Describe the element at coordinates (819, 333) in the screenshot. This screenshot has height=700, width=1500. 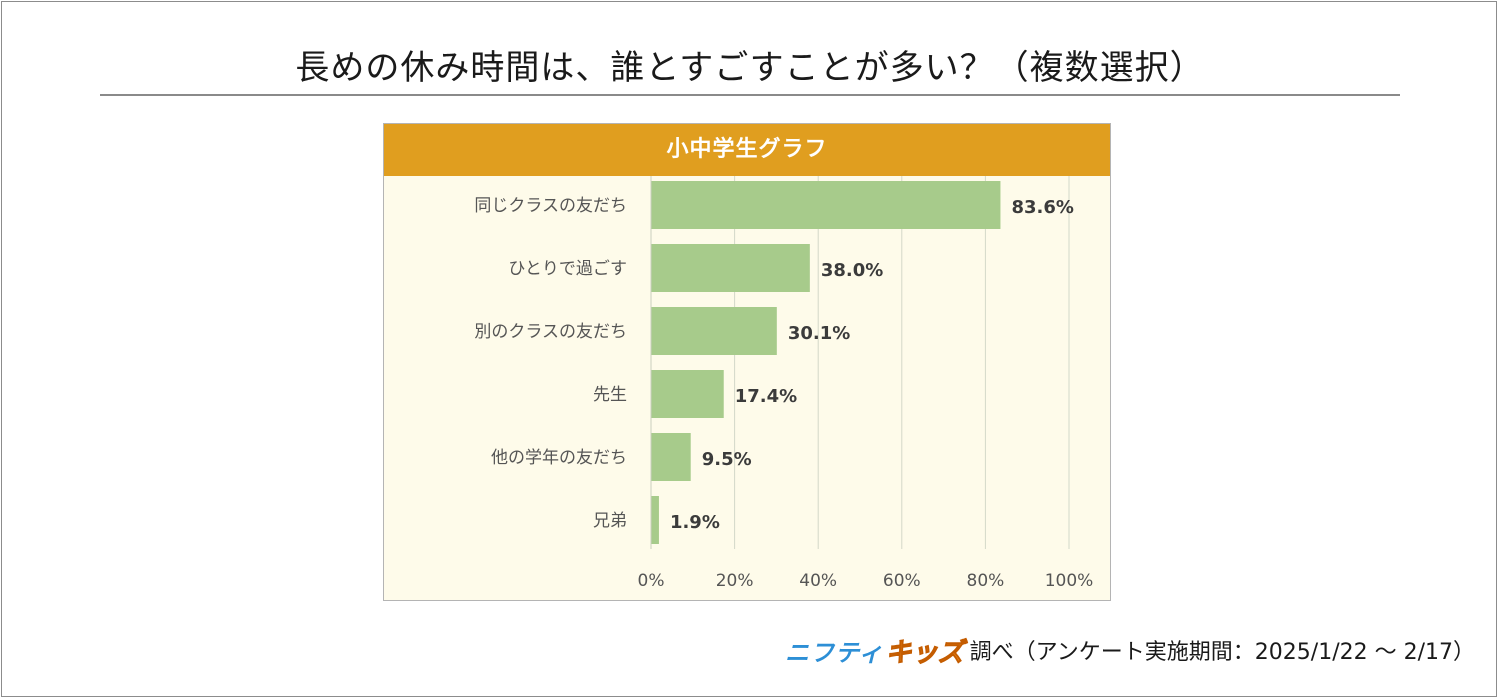
I see `value-label: 30.1%` at that location.